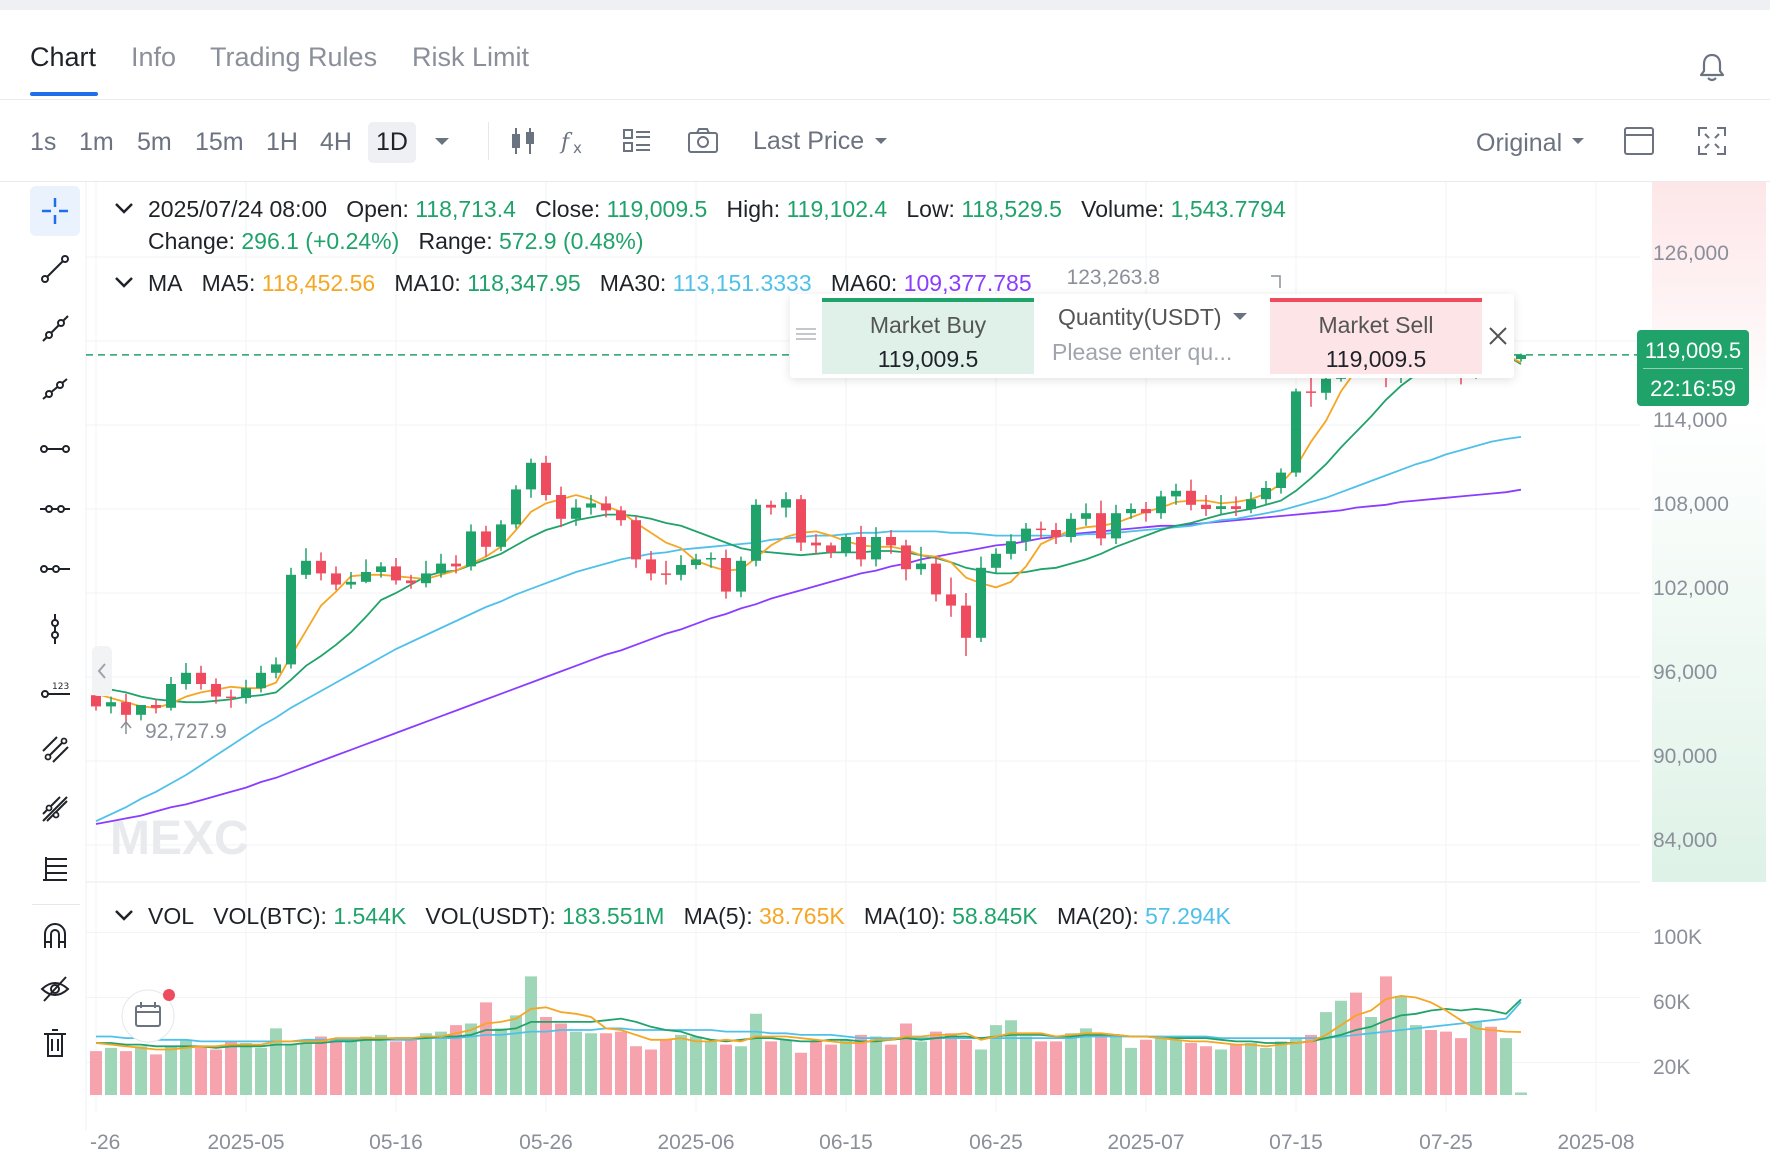  What do you see at coordinates (270, 916) in the screenshot?
I see `vol-btc-label: VOL(BTC):` at bounding box center [270, 916].